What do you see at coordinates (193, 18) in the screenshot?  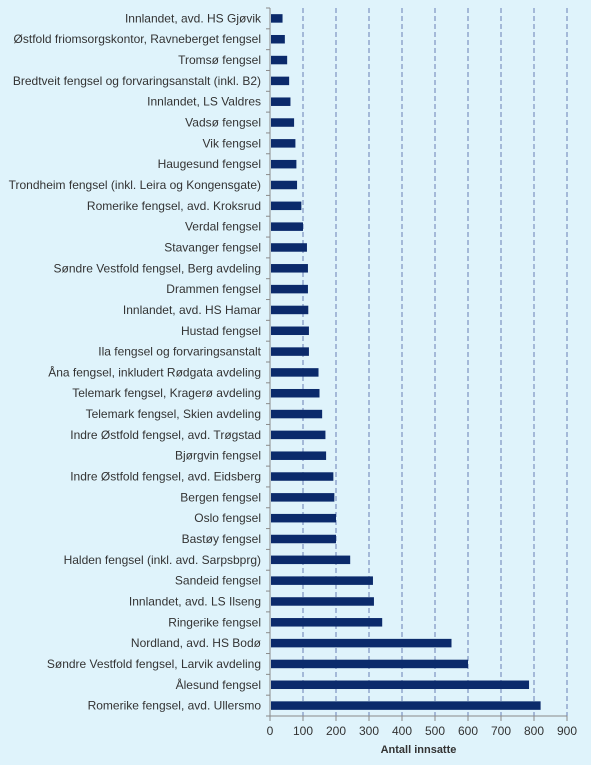 I see `category-label: Innlandet, avd. HS Gjøvik` at bounding box center [193, 18].